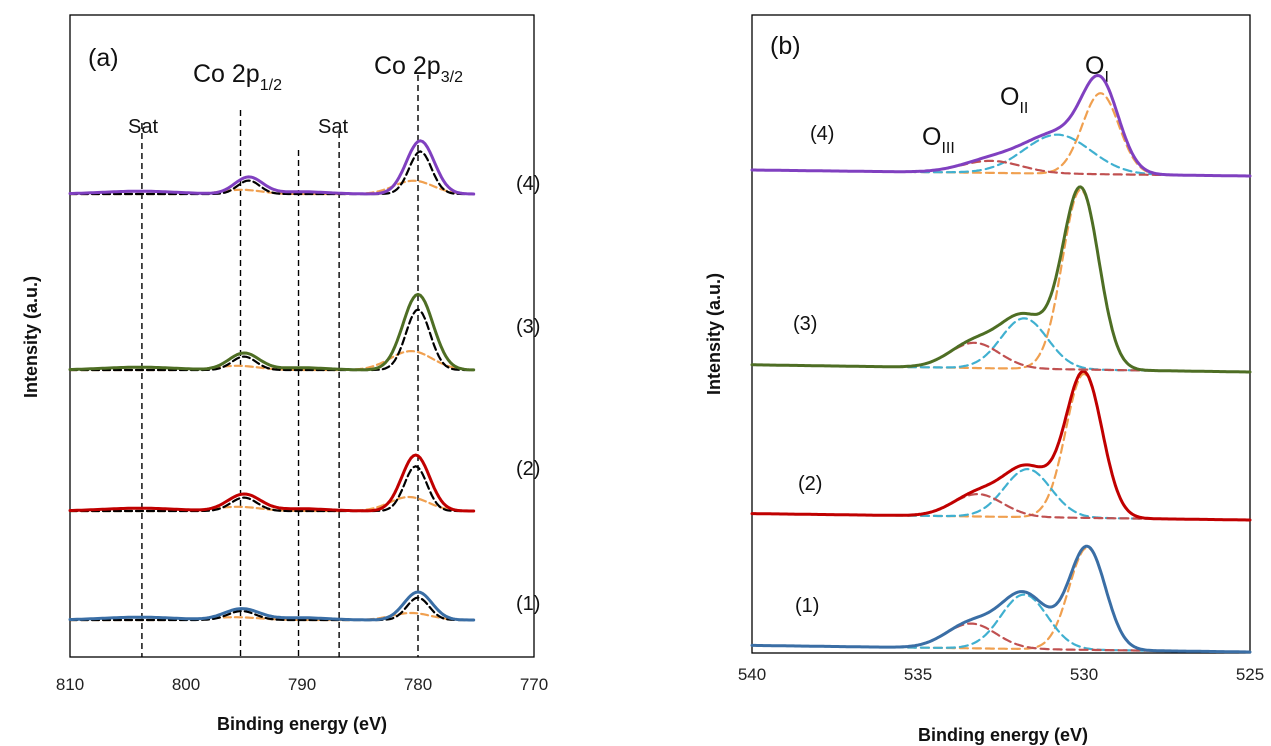  I want to click on o2-annotation: OII, so click(1014, 100).